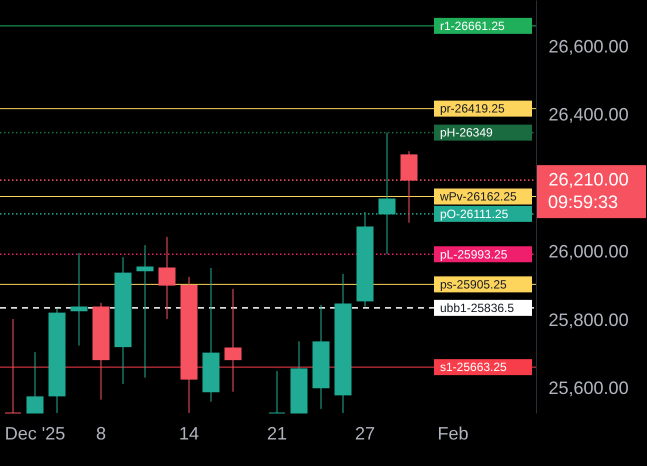 The height and width of the screenshot is (466, 647). Describe the element at coordinates (478, 197) in the screenshot. I see `ref-line-label: wPv-26162.25` at that location.